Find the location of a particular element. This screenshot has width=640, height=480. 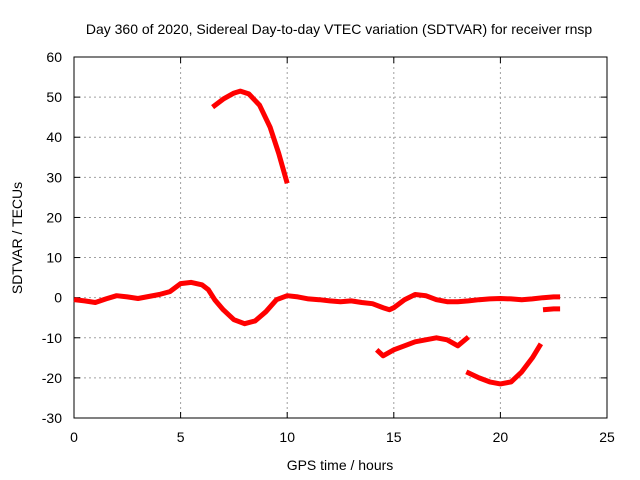

series-line-arc-high is located at coordinates (250, 136).